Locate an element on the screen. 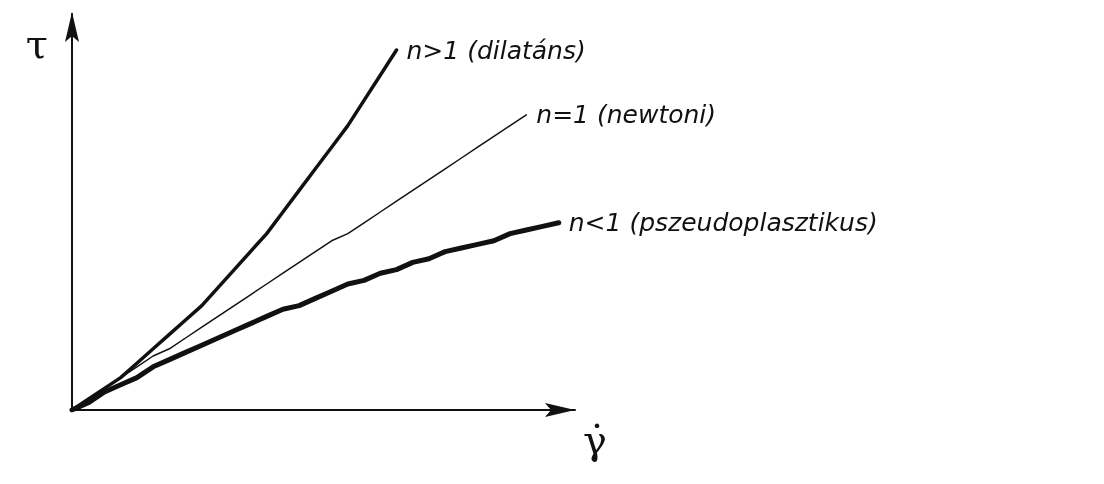 The height and width of the screenshot is (484, 1104). series-label: n>1 (dilatáns) is located at coordinates (496, 50).